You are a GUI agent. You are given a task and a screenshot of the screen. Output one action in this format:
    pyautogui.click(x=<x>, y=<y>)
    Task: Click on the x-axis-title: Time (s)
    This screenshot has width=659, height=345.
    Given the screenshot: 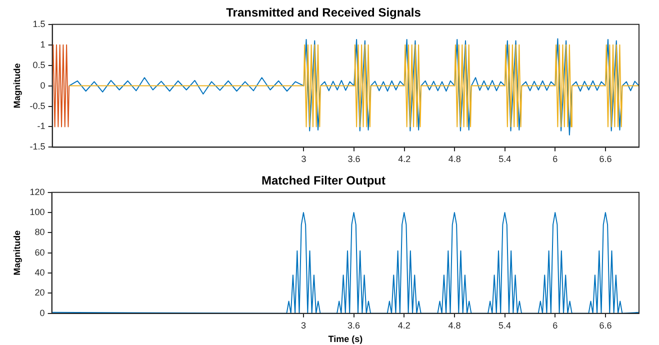 What is the action you would take?
    pyautogui.click(x=345, y=339)
    